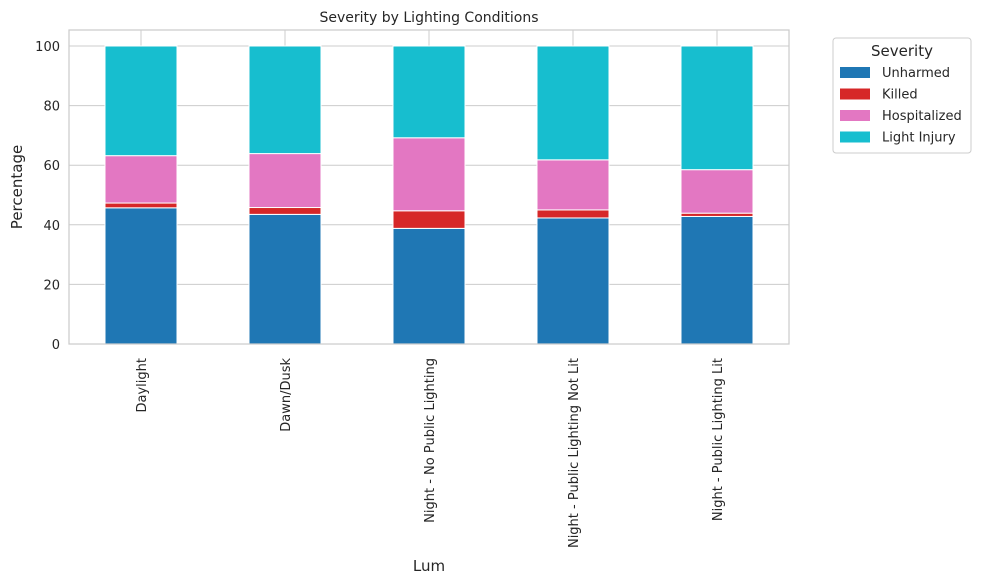 Image resolution: width=981 pixels, height=584 pixels. I want to click on legend-label: Killed, so click(900, 95).